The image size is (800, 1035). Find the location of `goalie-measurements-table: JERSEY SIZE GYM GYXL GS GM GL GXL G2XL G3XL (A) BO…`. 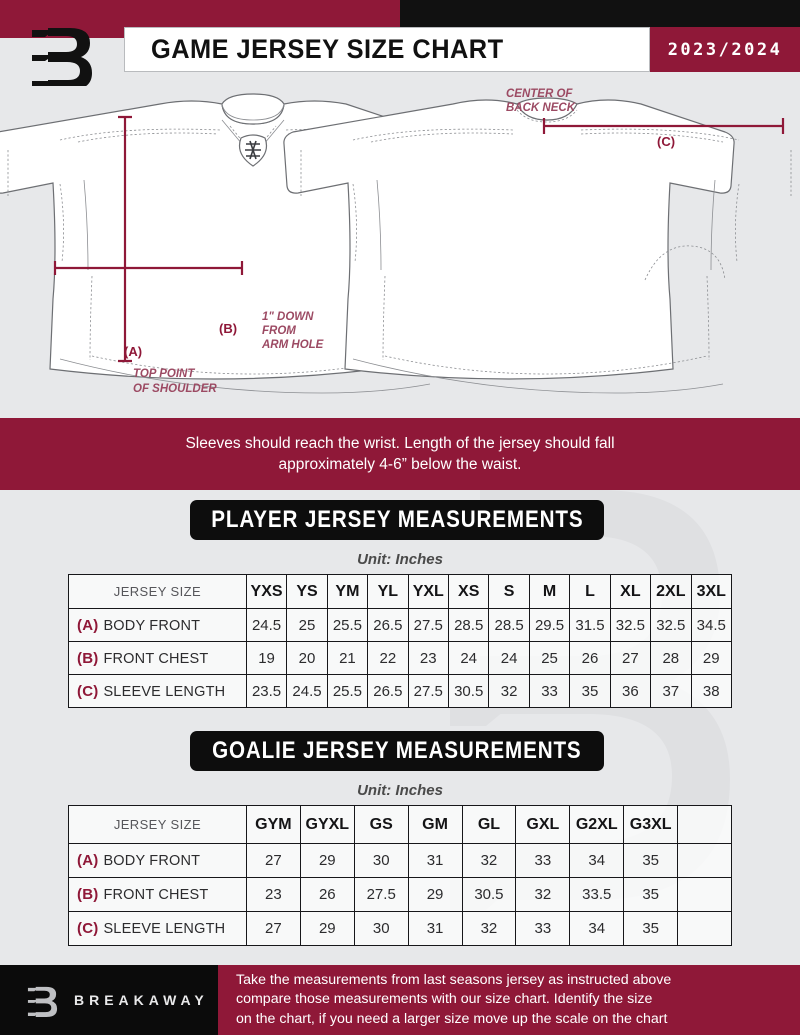

goalie-measurements-table: JERSEY SIZE GYM GYXL GS GM GL GXL G2XL G3XL (A) BO… is located at coordinates (400, 875).